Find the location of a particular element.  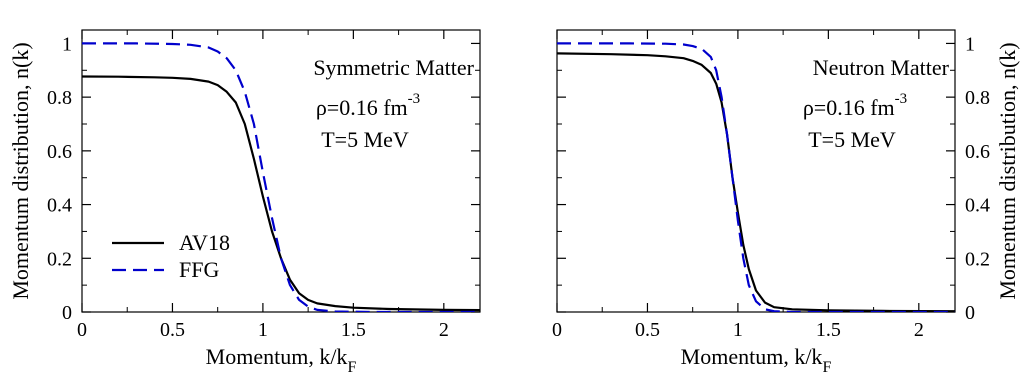

legend-label-ffg: FFG is located at coordinates (199, 269).